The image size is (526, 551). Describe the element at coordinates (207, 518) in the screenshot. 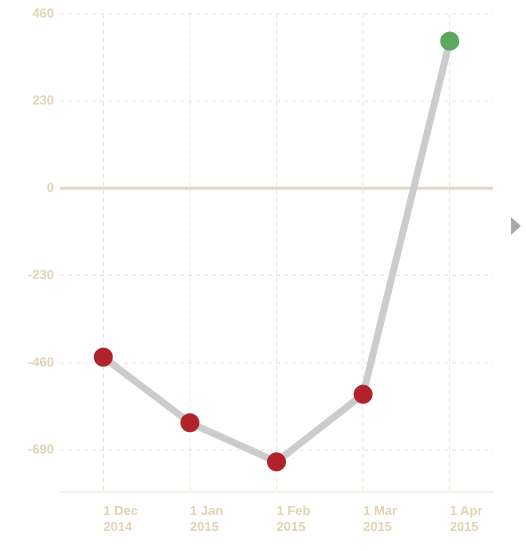

I see `x-tick-label: 1 Jan 2015` at that location.